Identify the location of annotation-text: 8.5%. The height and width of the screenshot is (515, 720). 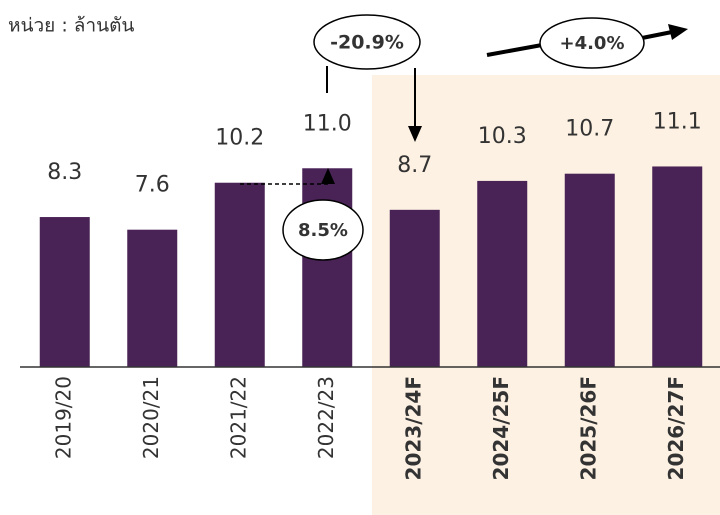
(323, 230).